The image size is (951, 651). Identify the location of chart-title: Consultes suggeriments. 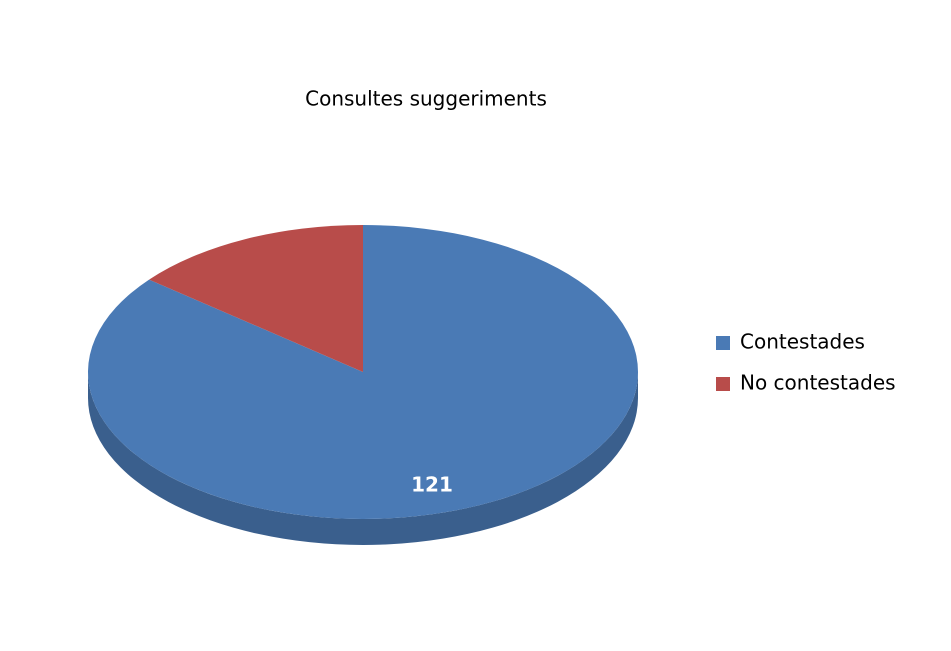
(426, 99).